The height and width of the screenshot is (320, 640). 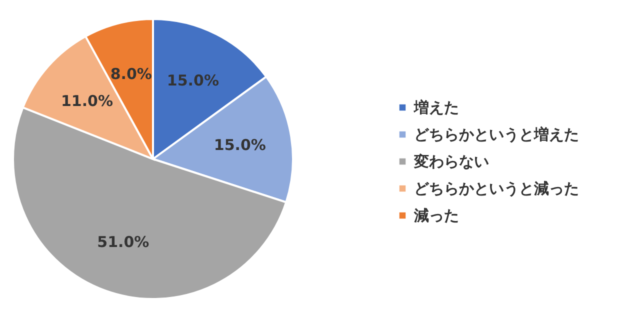 I want to click on legend-label: 変わらない, so click(x=451, y=161).